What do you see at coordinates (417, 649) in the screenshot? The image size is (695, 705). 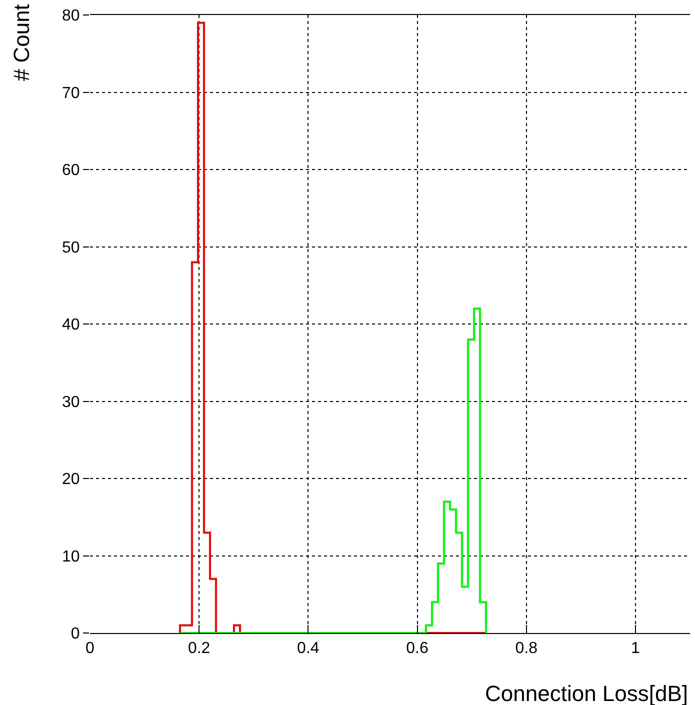 I see `x-tick-label: 0.6` at bounding box center [417, 649].